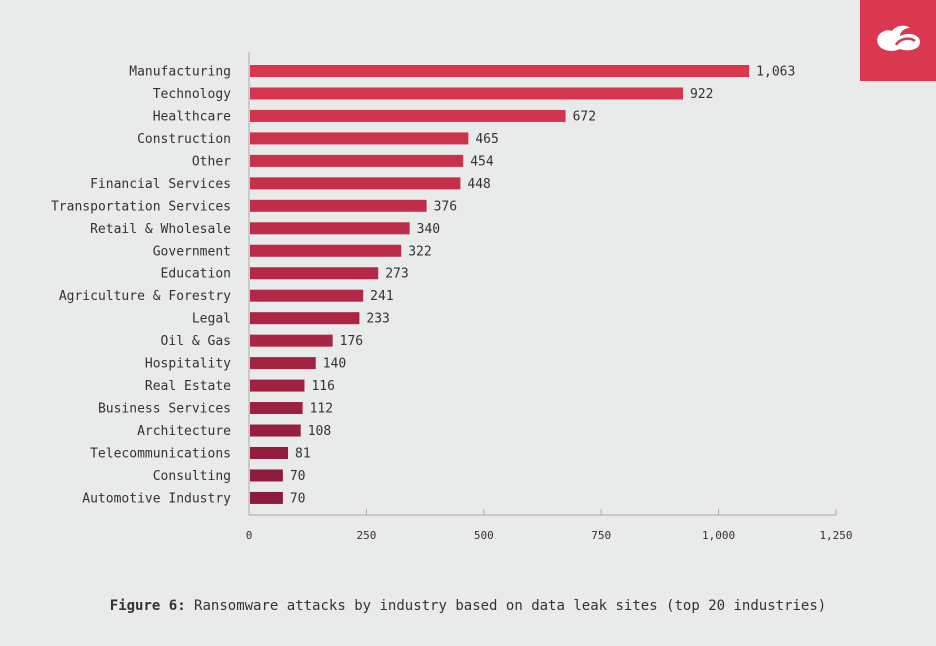 The width and height of the screenshot is (936, 646). I want to click on category-label: Business Services, so click(164, 409).